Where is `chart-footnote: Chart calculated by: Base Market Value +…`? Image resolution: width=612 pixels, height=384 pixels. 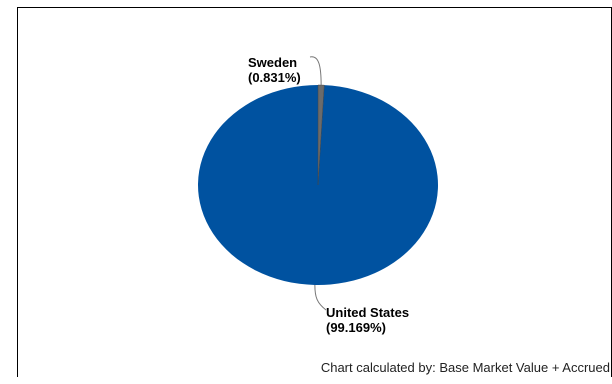
chart-footnote: Chart calculated by: Base Market Value +… is located at coordinates (465, 367).